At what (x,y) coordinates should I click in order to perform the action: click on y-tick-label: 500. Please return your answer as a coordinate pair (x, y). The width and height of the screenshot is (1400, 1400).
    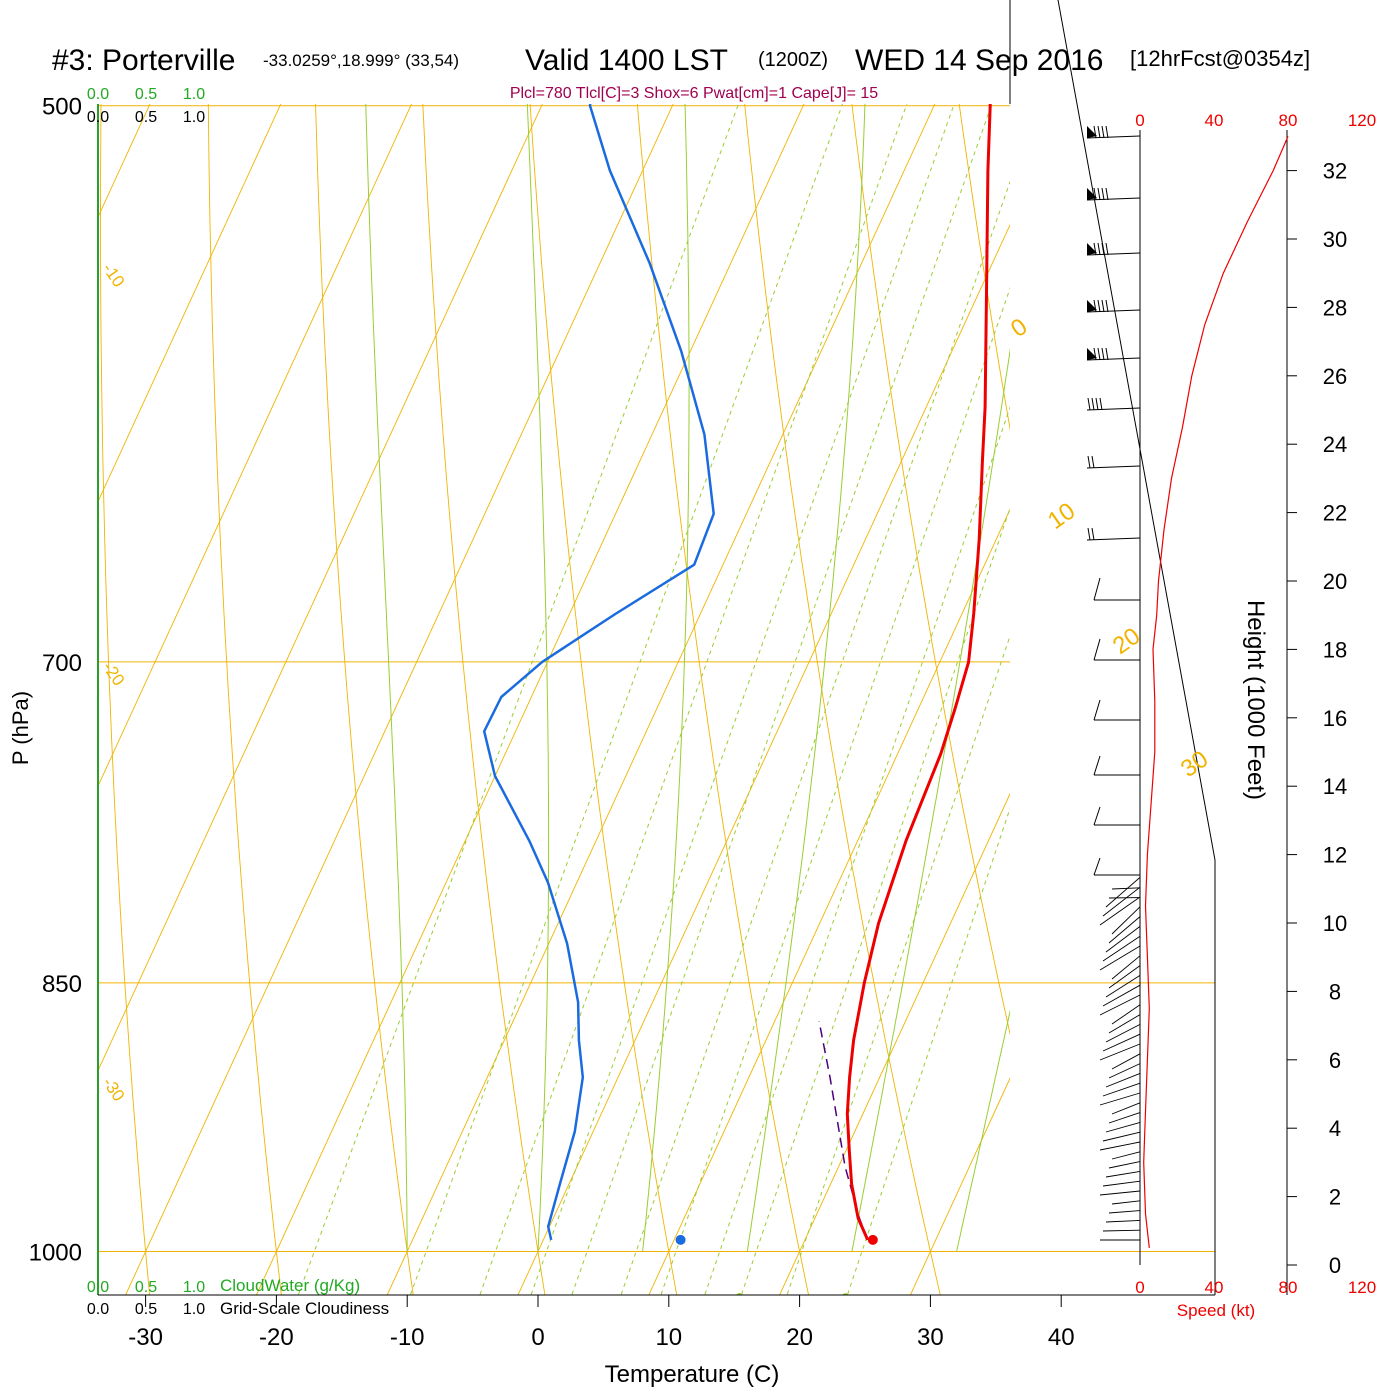
    Looking at the image, I should click on (62, 107).